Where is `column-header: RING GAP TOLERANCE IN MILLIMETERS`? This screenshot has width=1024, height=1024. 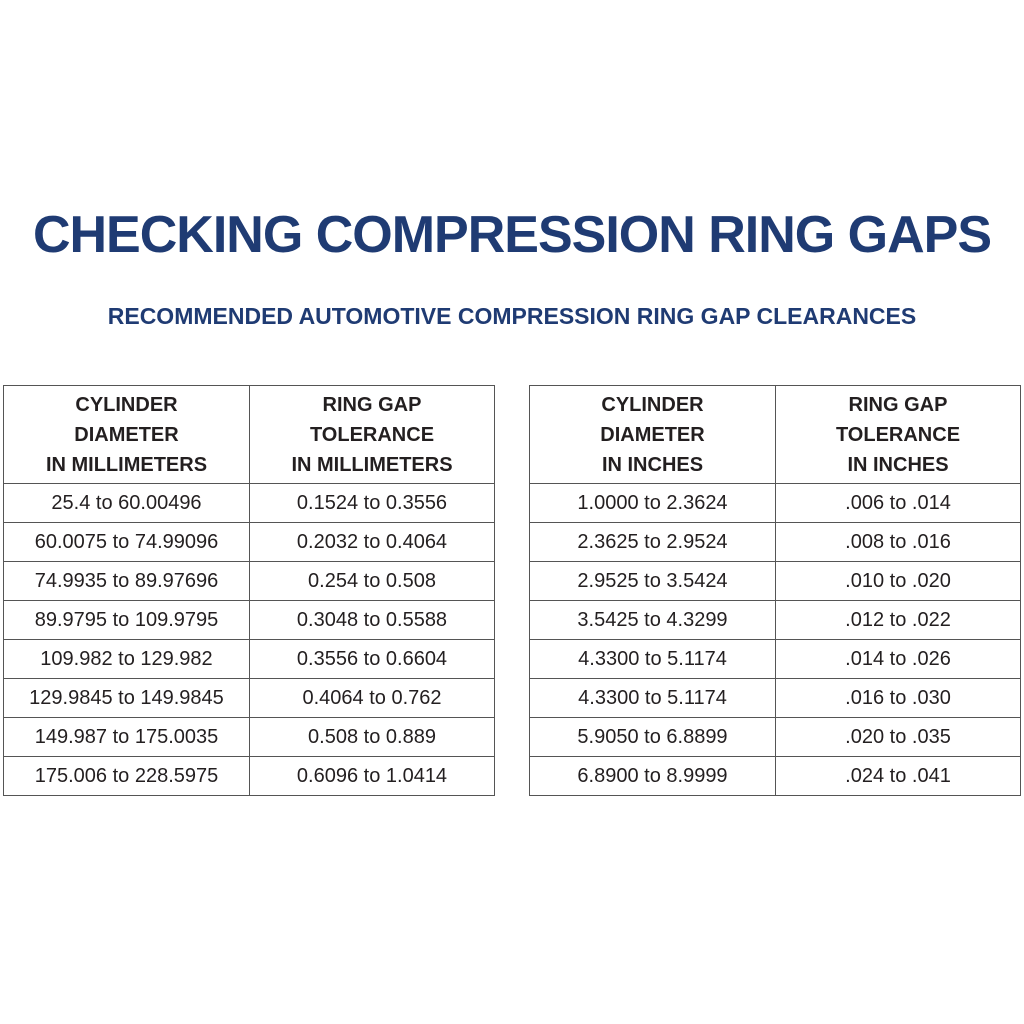 column-header: RING GAP TOLERANCE IN MILLIMETERS is located at coordinates (372, 434).